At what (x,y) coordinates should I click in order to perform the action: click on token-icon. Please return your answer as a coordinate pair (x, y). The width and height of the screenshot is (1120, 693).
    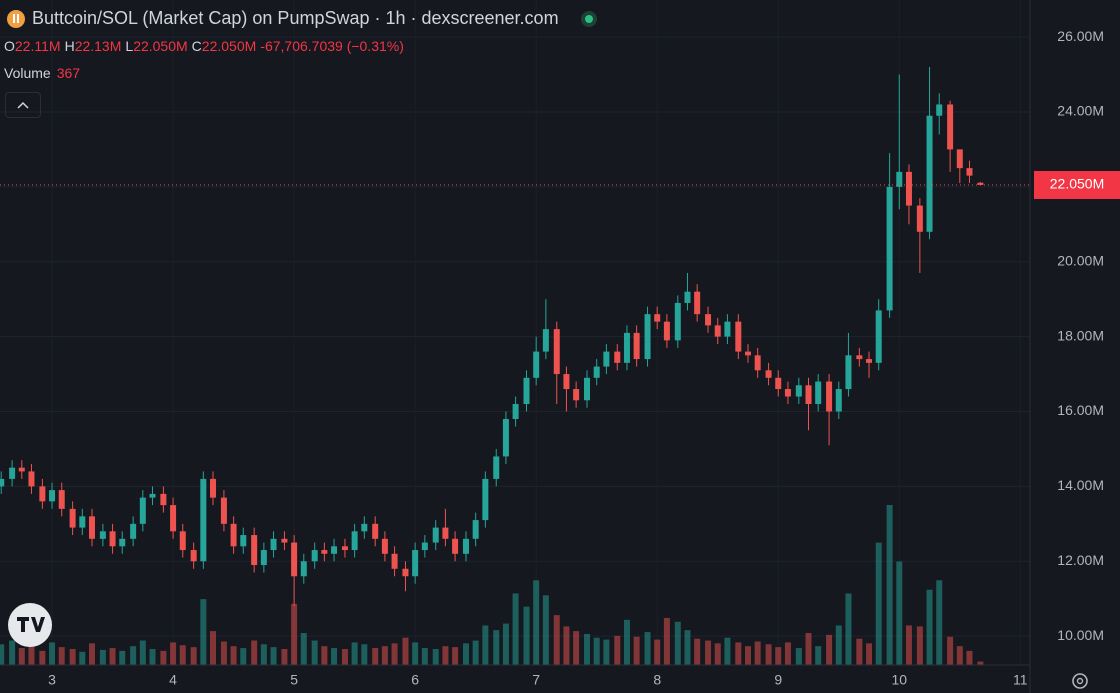
    Looking at the image, I should click on (16, 18).